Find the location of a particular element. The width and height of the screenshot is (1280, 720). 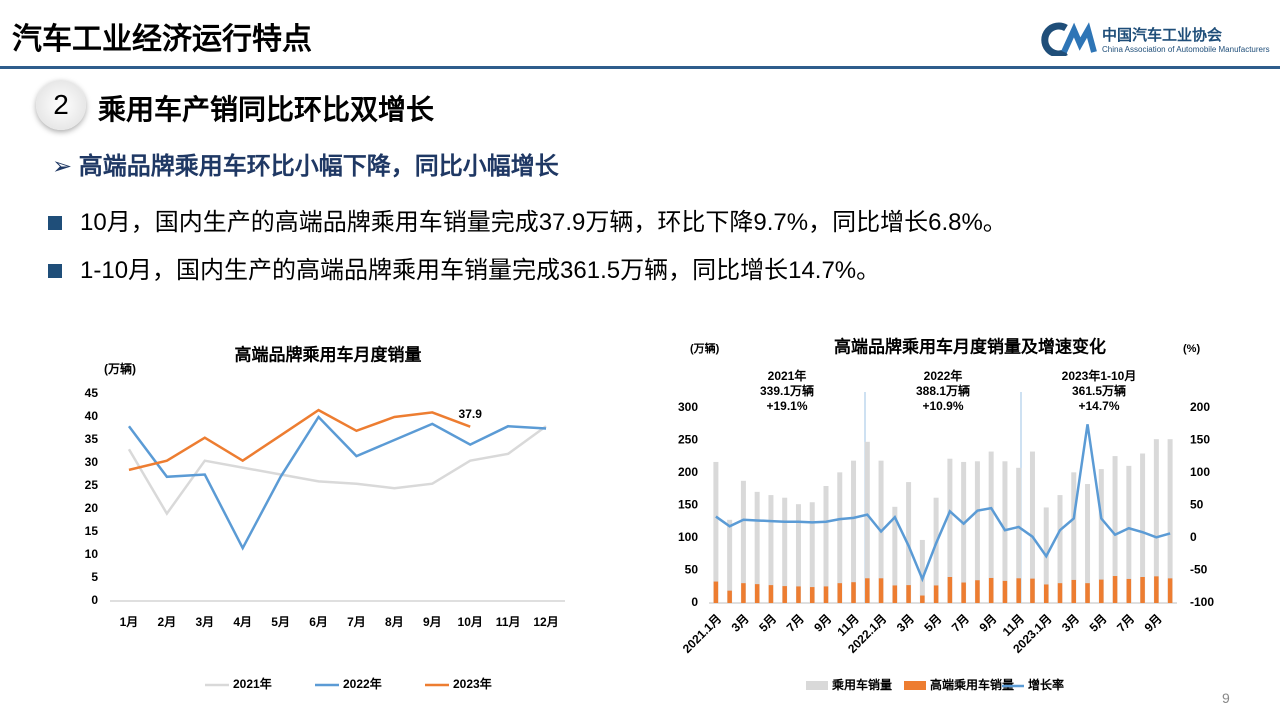

y-tick-label: 35 is located at coordinates (92, 439).